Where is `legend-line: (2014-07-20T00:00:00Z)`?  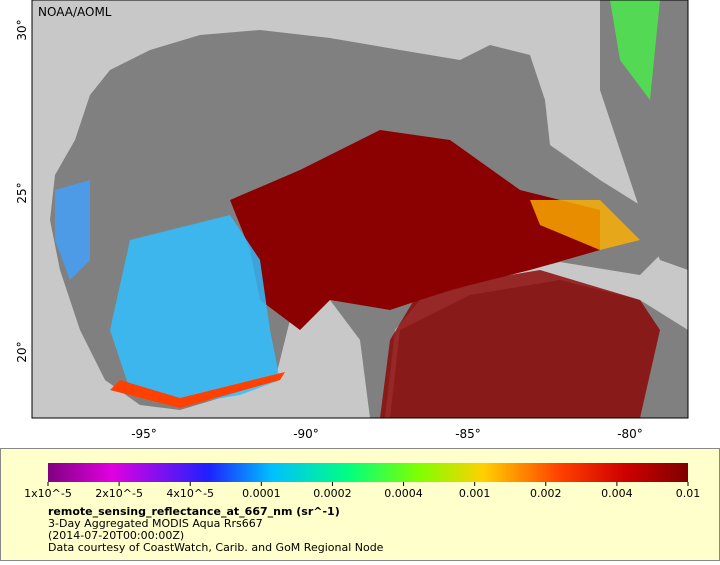
legend-line: (2014-07-20T00:00:00Z) is located at coordinates (116, 535).